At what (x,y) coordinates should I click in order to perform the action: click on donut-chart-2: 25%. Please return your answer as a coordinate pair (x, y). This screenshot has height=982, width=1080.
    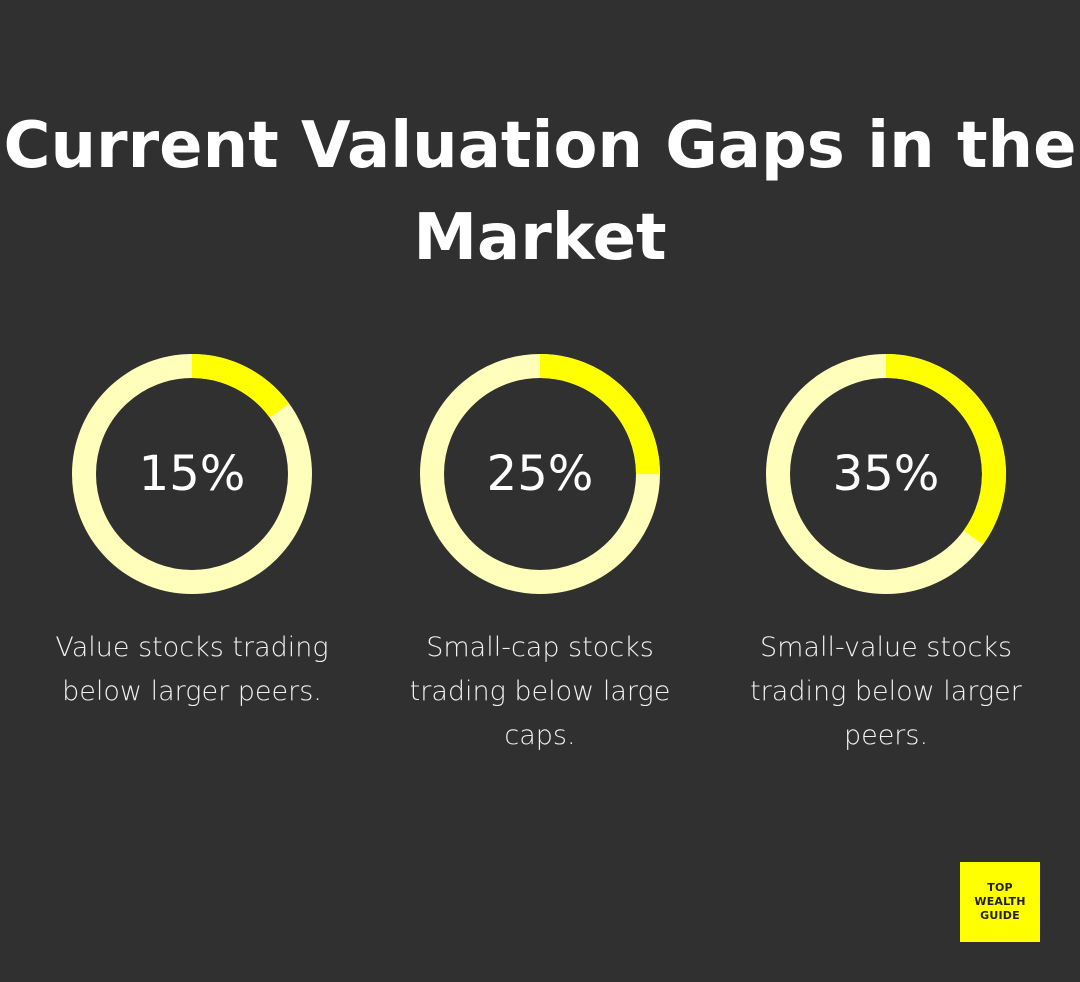
    Looking at the image, I should click on (540, 474).